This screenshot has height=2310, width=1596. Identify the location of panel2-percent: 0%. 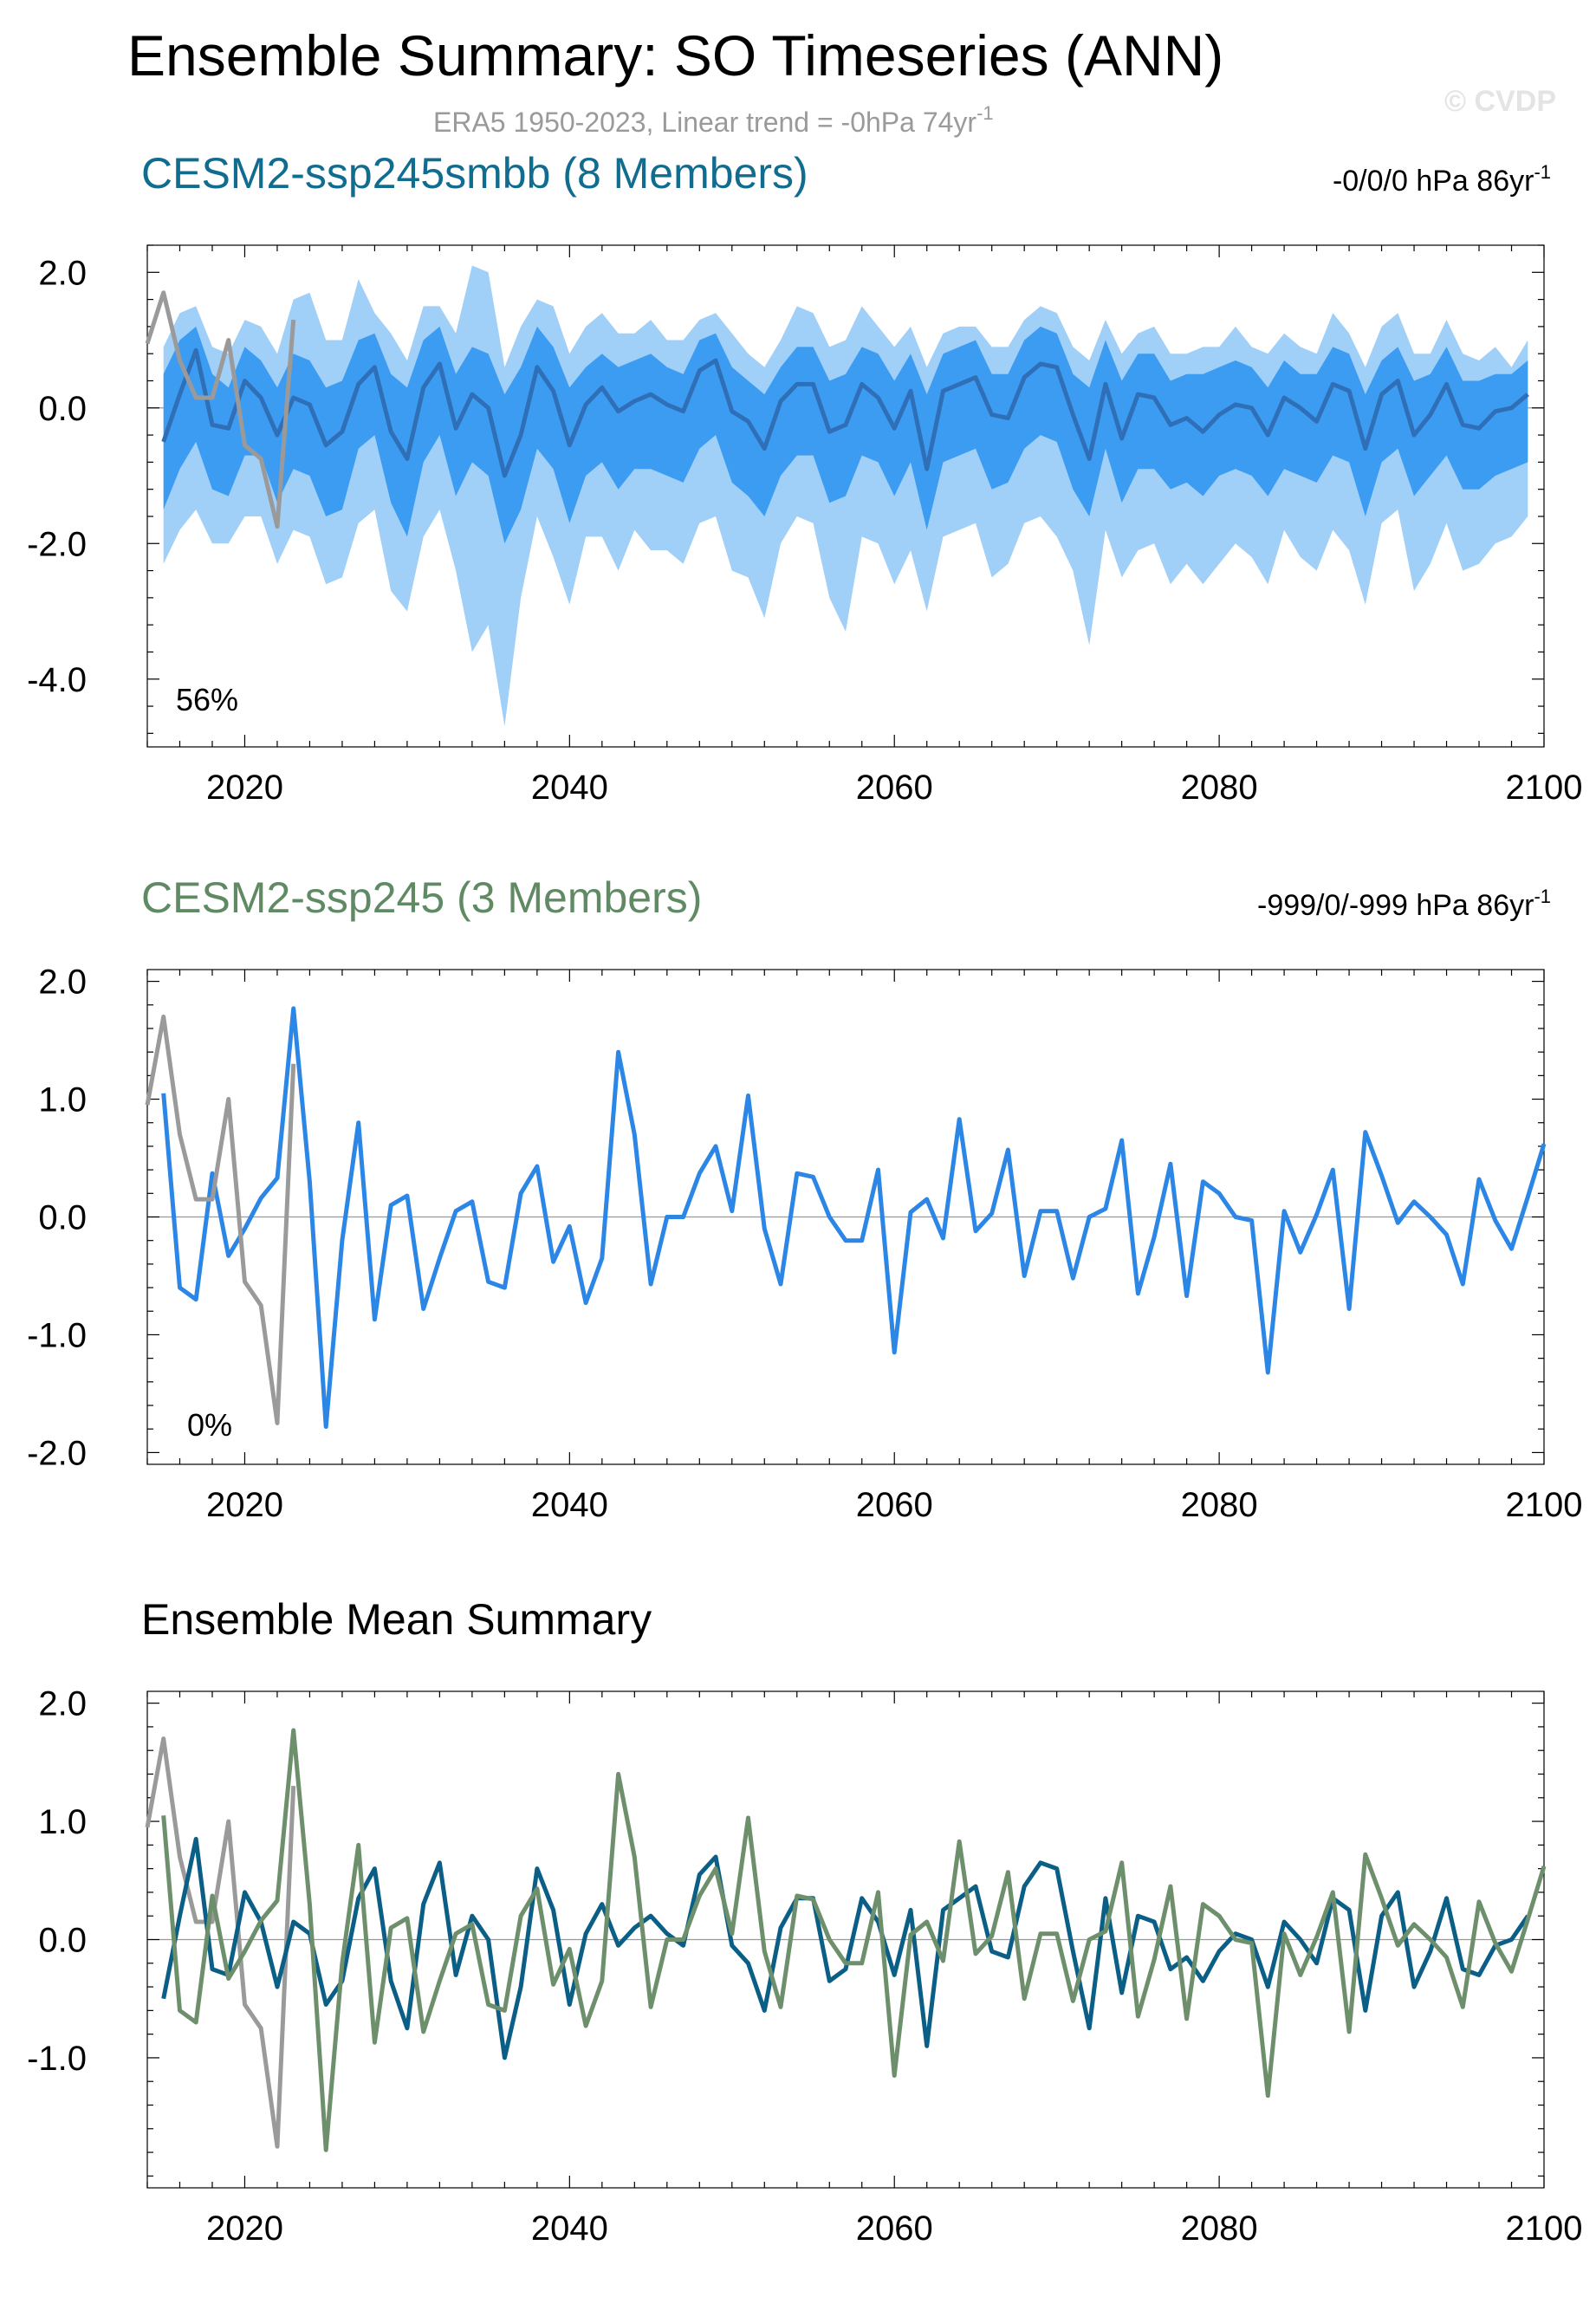
(209, 1425).